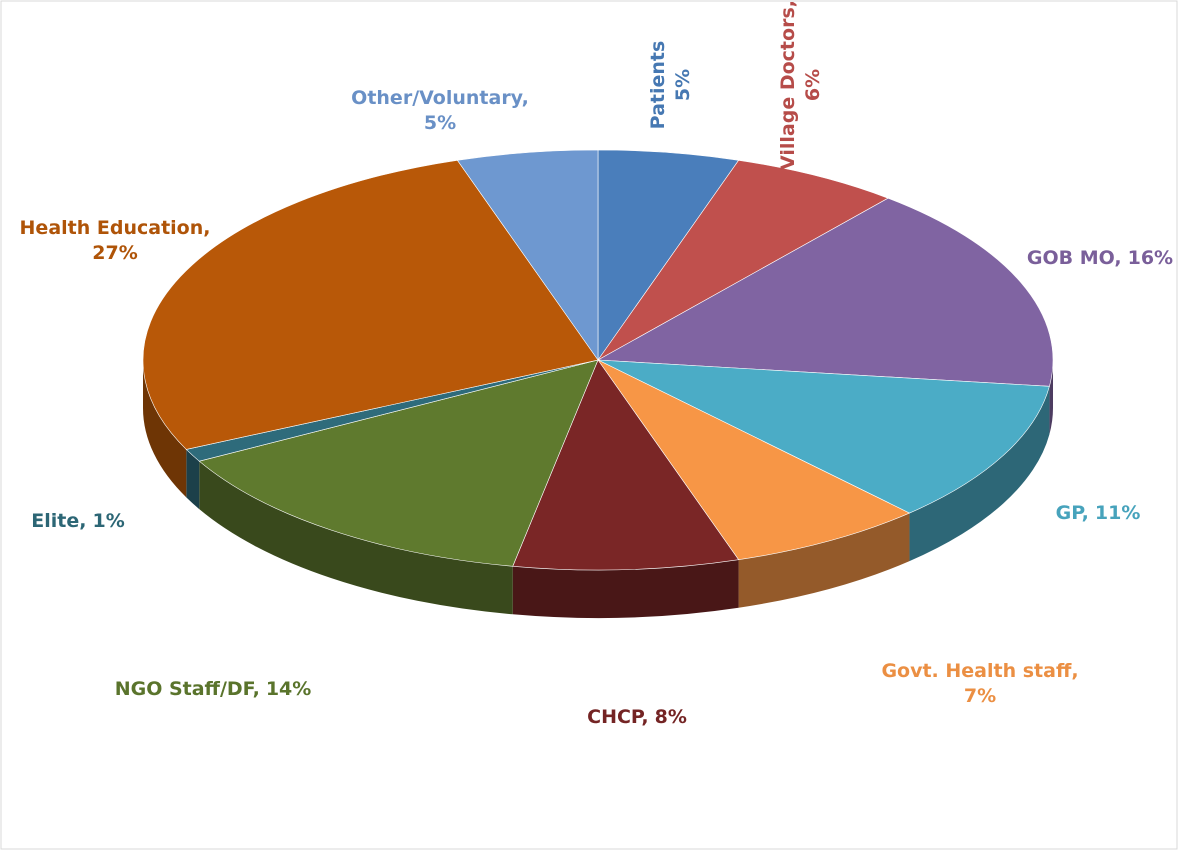 The height and width of the screenshot is (850, 1178). I want to click on label-name: NGO Staff/DF,, so click(187, 689).